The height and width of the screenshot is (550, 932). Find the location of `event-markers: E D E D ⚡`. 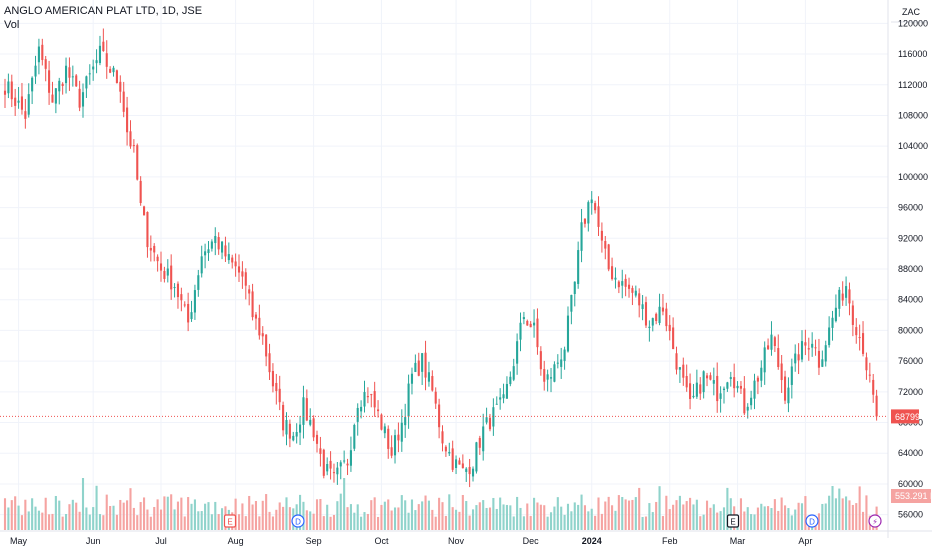

event-markers: E D E D ⚡ is located at coordinates (552, 521).